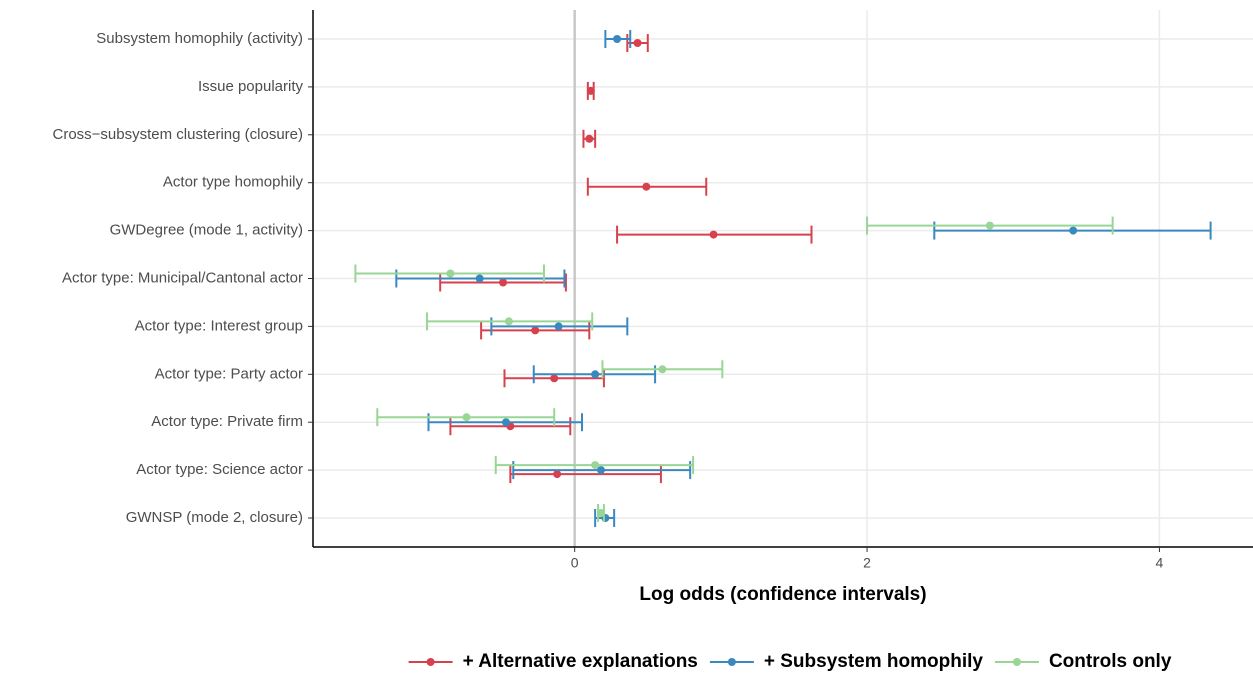 The height and width of the screenshot is (674, 1253). I want to click on y-tick-label: GWDegree (mode 1, activity), so click(206, 230).